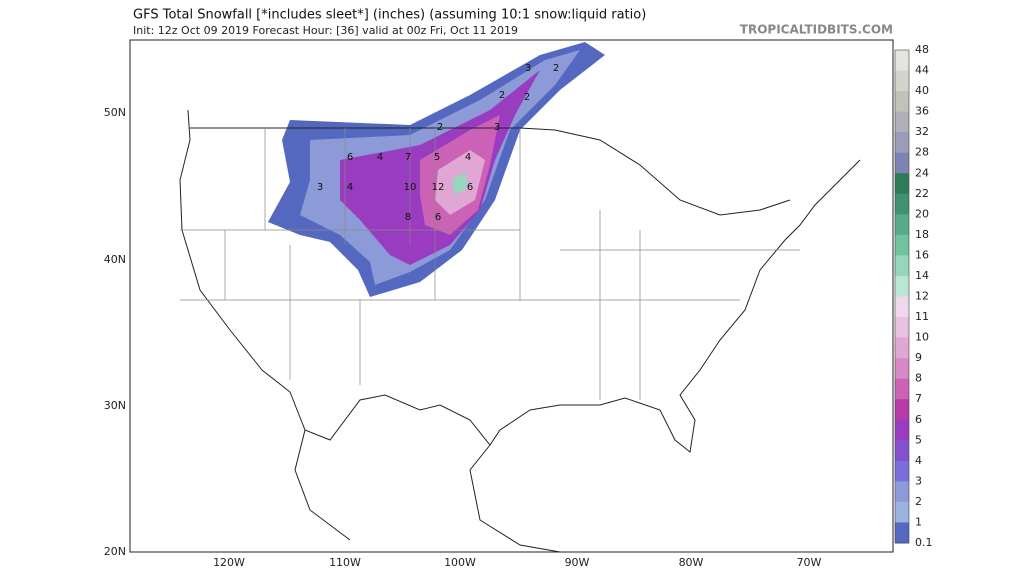  I want to click on colorbar-label: 2, so click(918, 501).